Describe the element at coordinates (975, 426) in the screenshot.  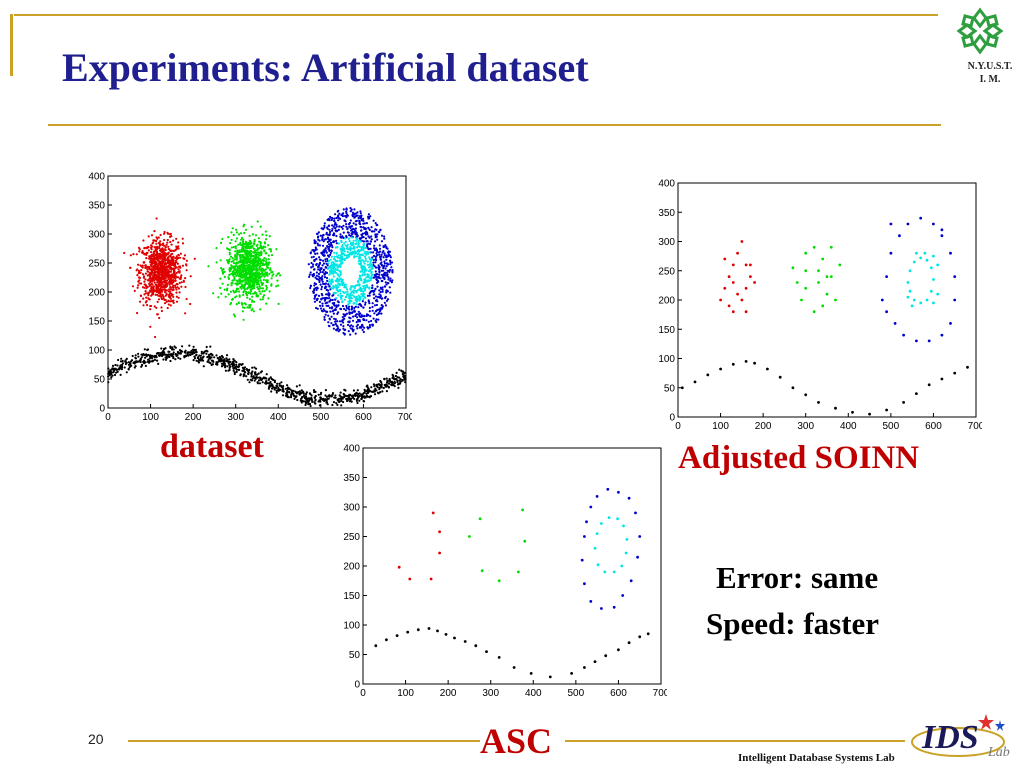
I see `x-tick-label: 700` at that location.